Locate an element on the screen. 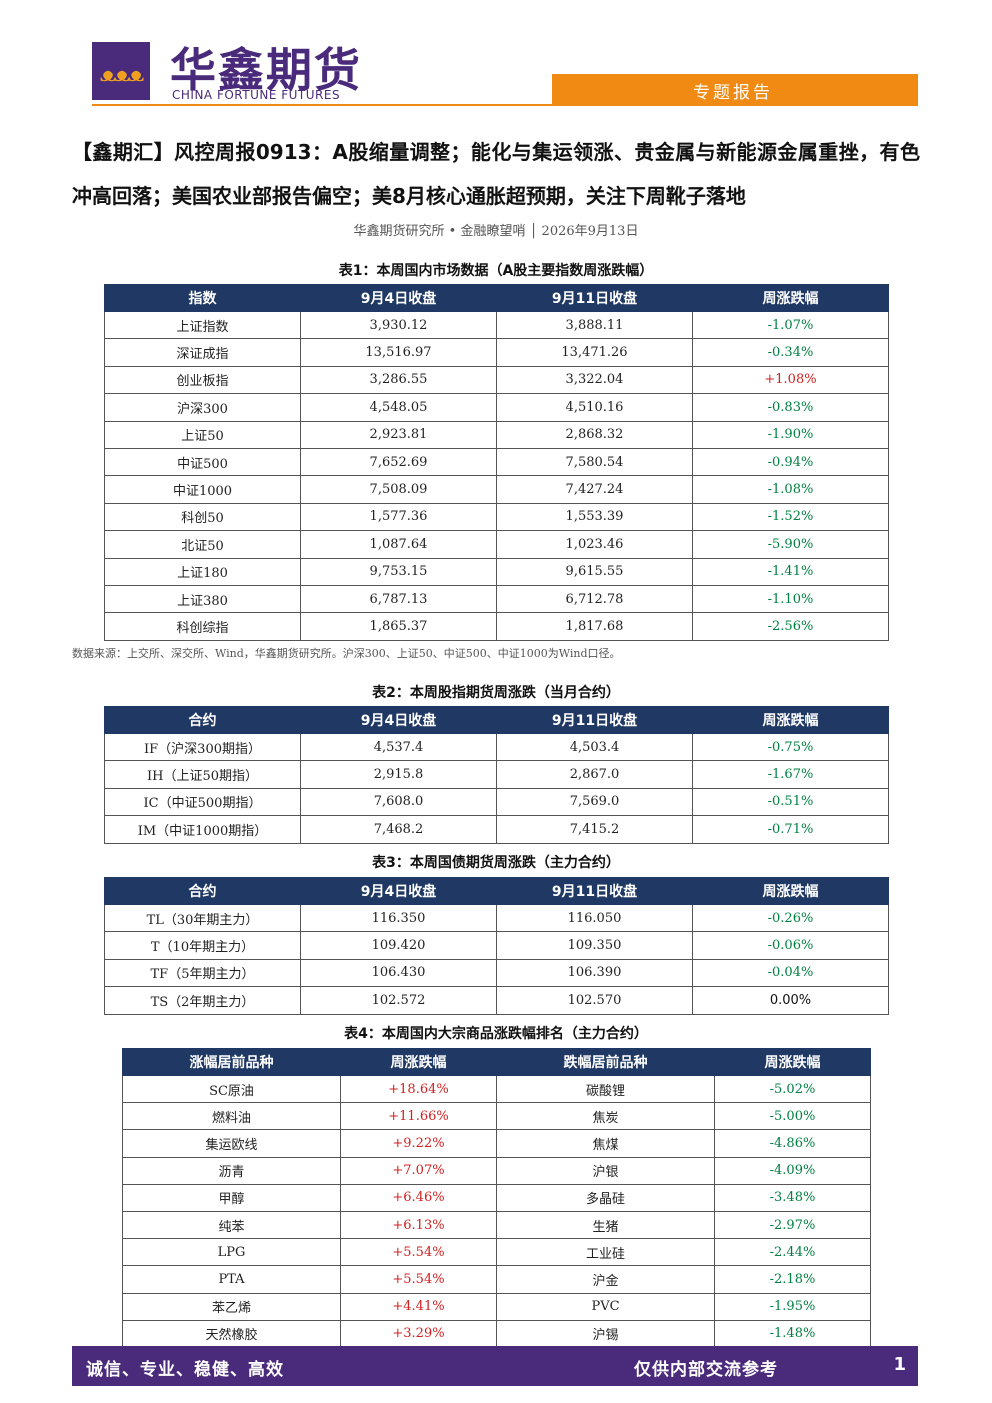 The height and width of the screenshot is (1403, 992). table-cell: 深证成指 is located at coordinates (202, 352).